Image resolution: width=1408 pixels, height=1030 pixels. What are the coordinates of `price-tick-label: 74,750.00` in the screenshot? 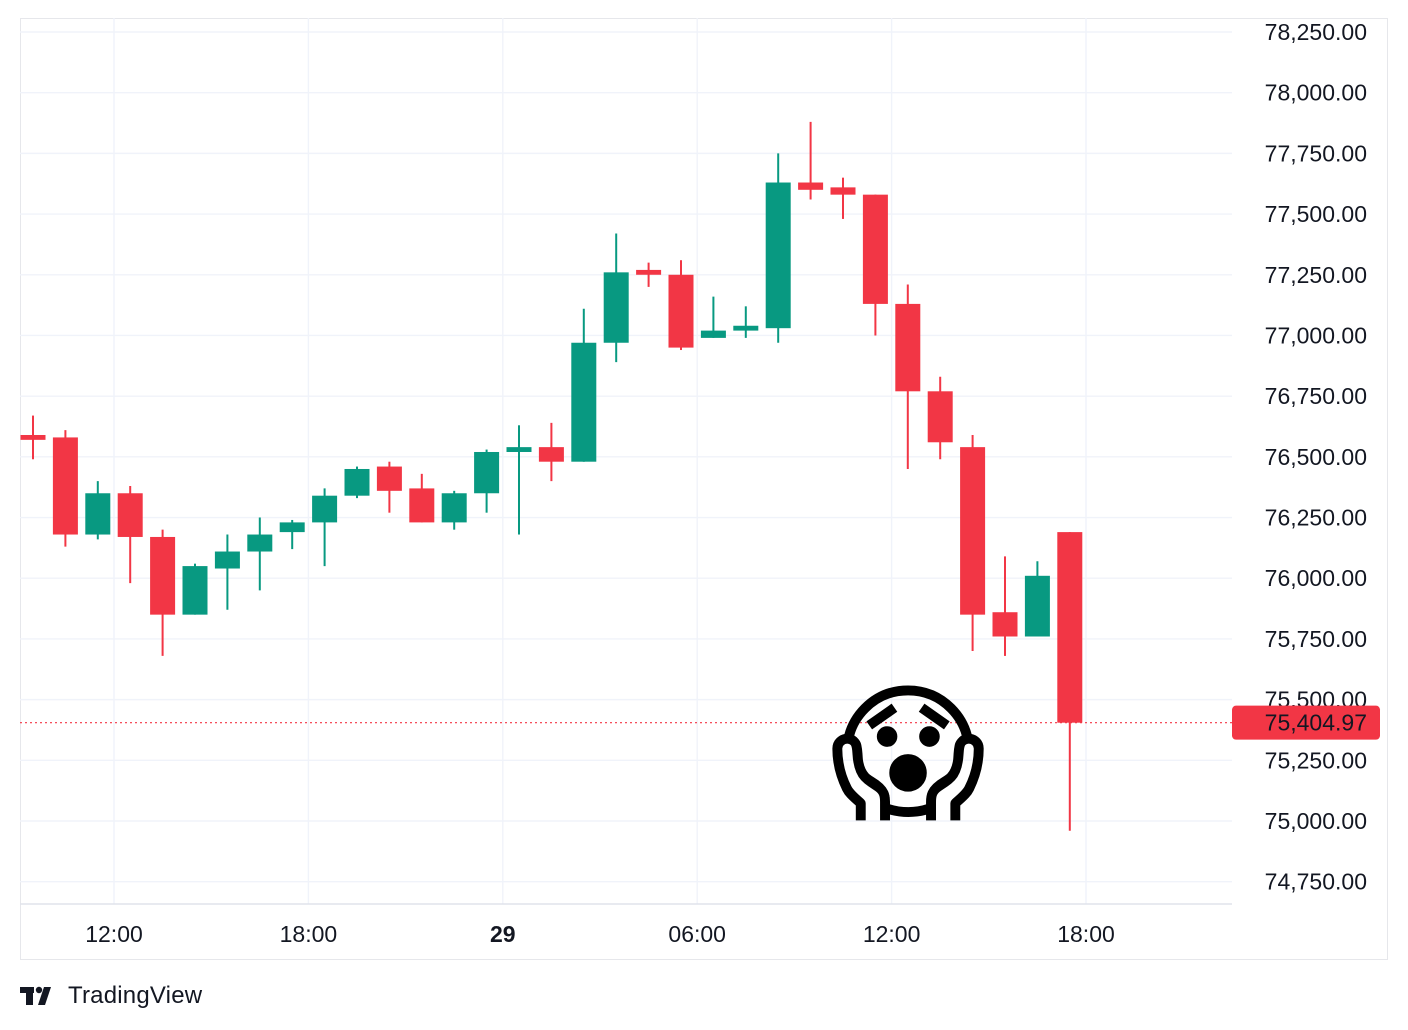 It's located at (1316, 882).